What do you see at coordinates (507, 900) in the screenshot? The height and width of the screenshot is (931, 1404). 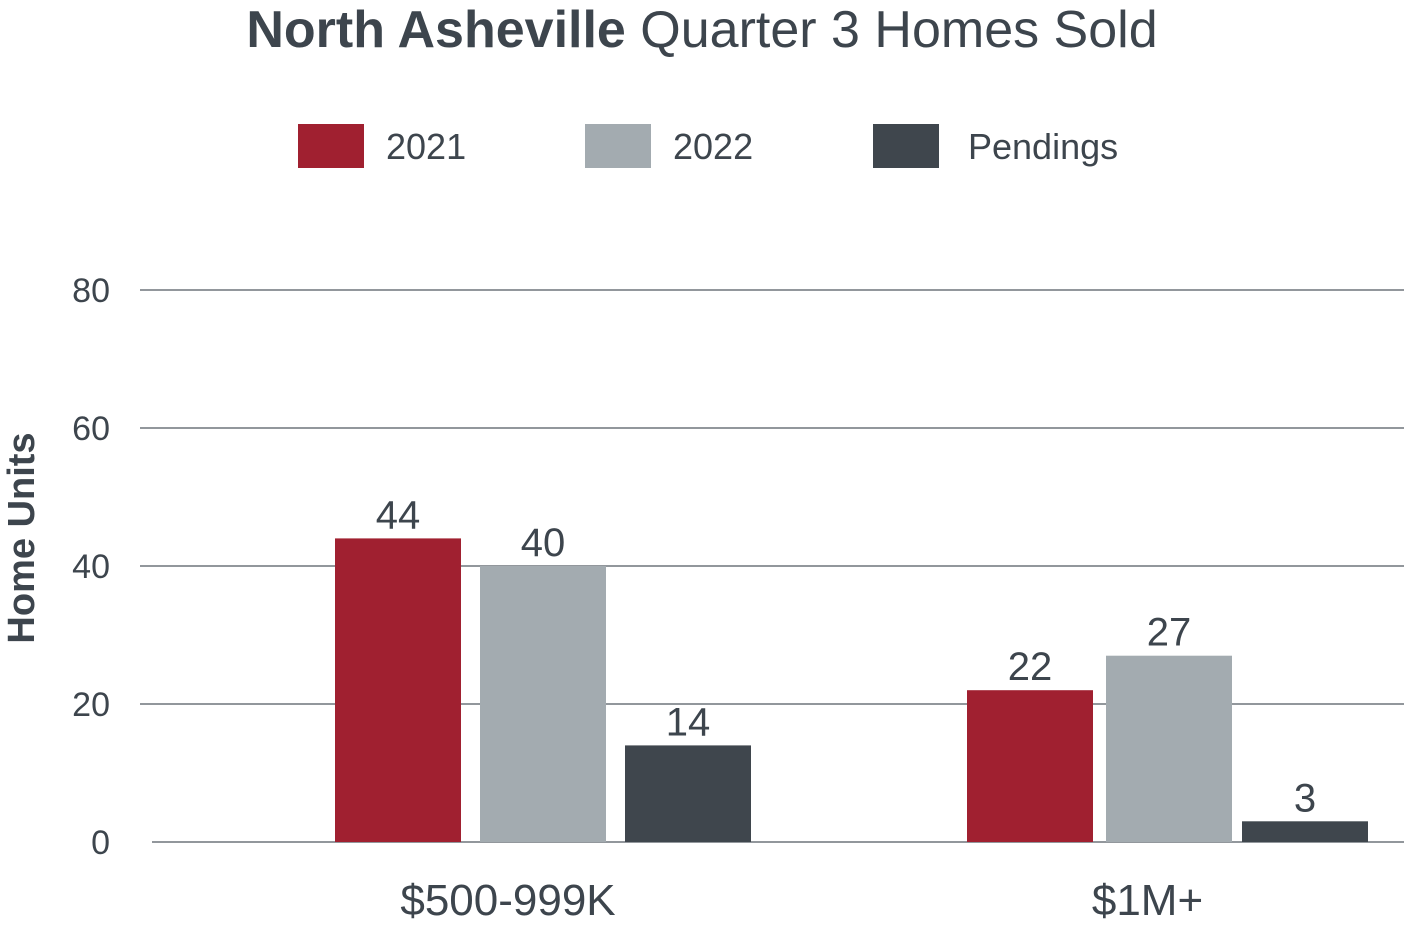 I see `x-tick-label: $500-999K` at bounding box center [507, 900].